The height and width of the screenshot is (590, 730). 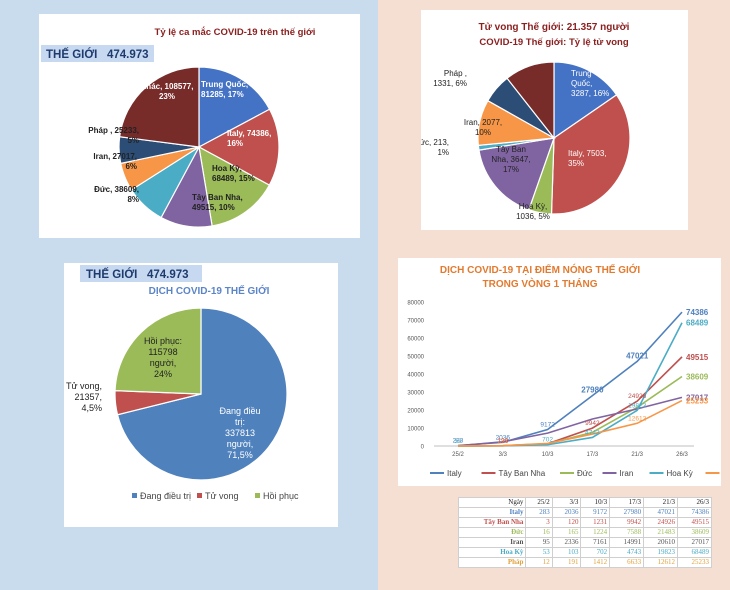 What do you see at coordinates (492, 502) in the screenshot?
I see `table-header-cell: Ngày` at bounding box center [492, 502].